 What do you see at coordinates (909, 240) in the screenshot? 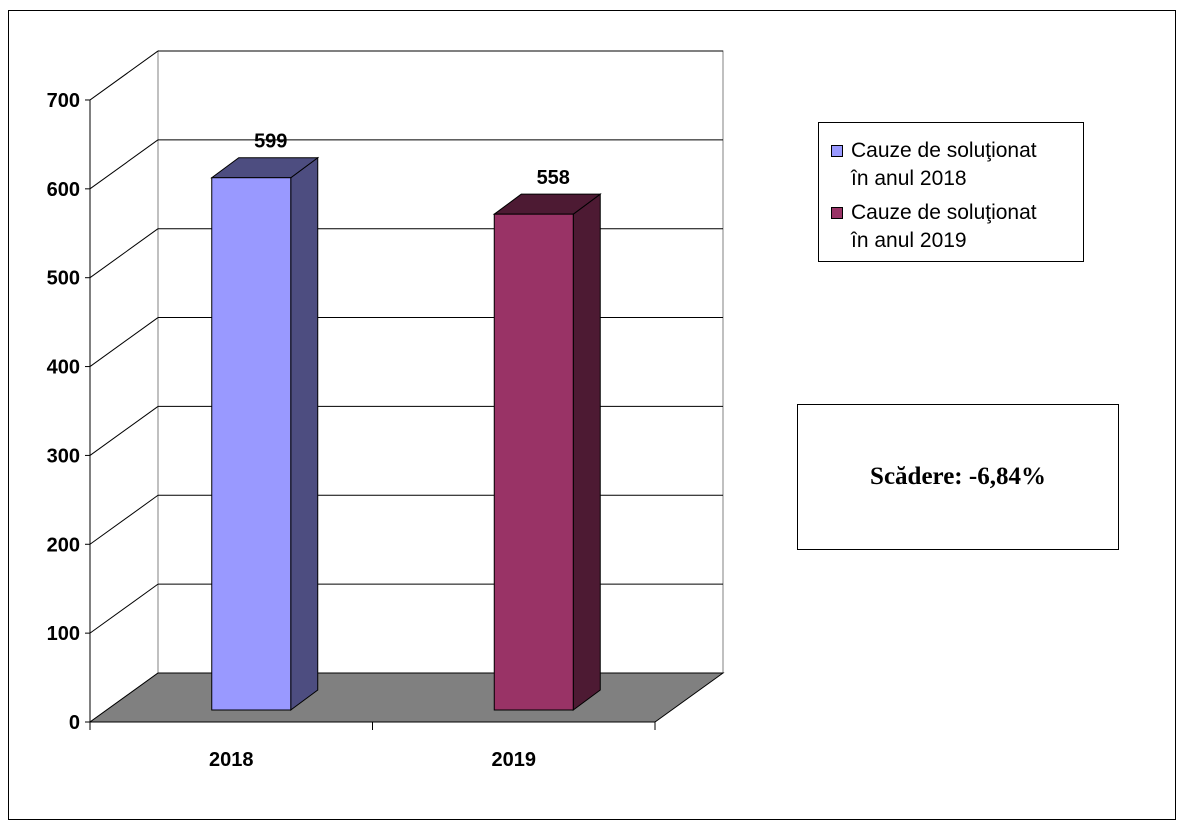
I see `legend-label-2019-line2: în anul 2019` at bounding box center [909, 240].